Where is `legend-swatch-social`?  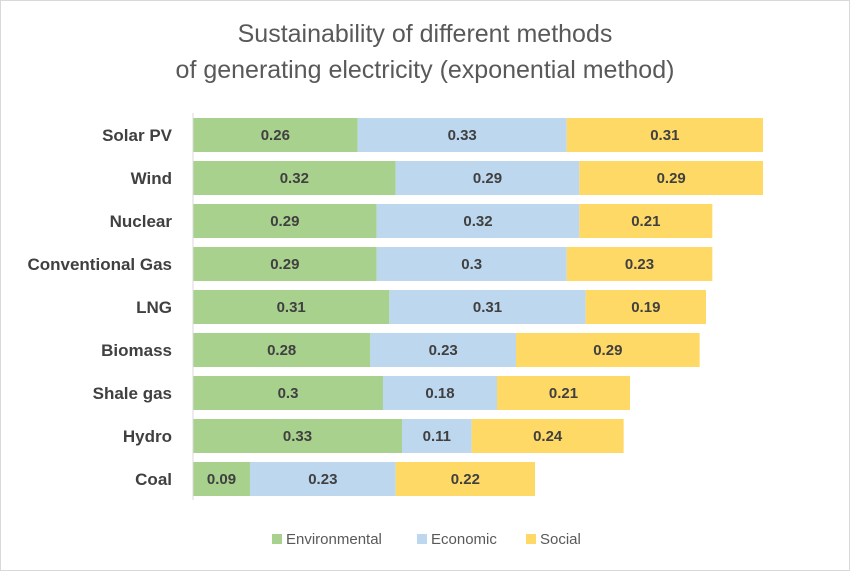 legend-swatch-social is located at coordinates (531, 539).